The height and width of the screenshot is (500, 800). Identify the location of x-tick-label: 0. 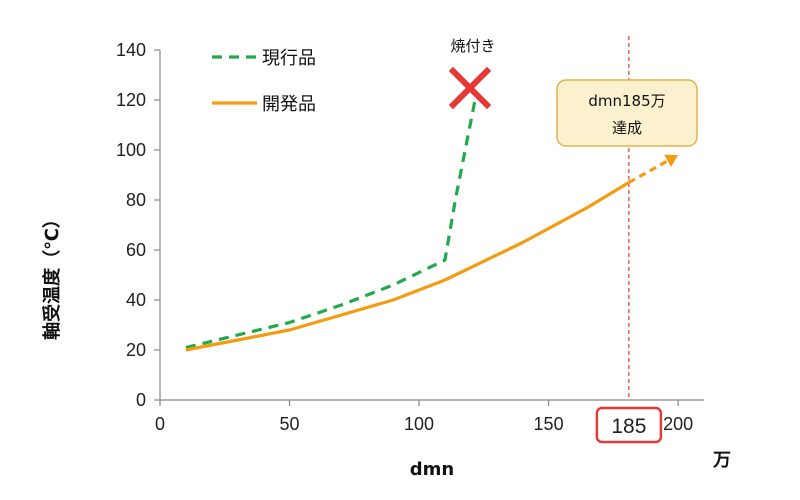
(160, 424).